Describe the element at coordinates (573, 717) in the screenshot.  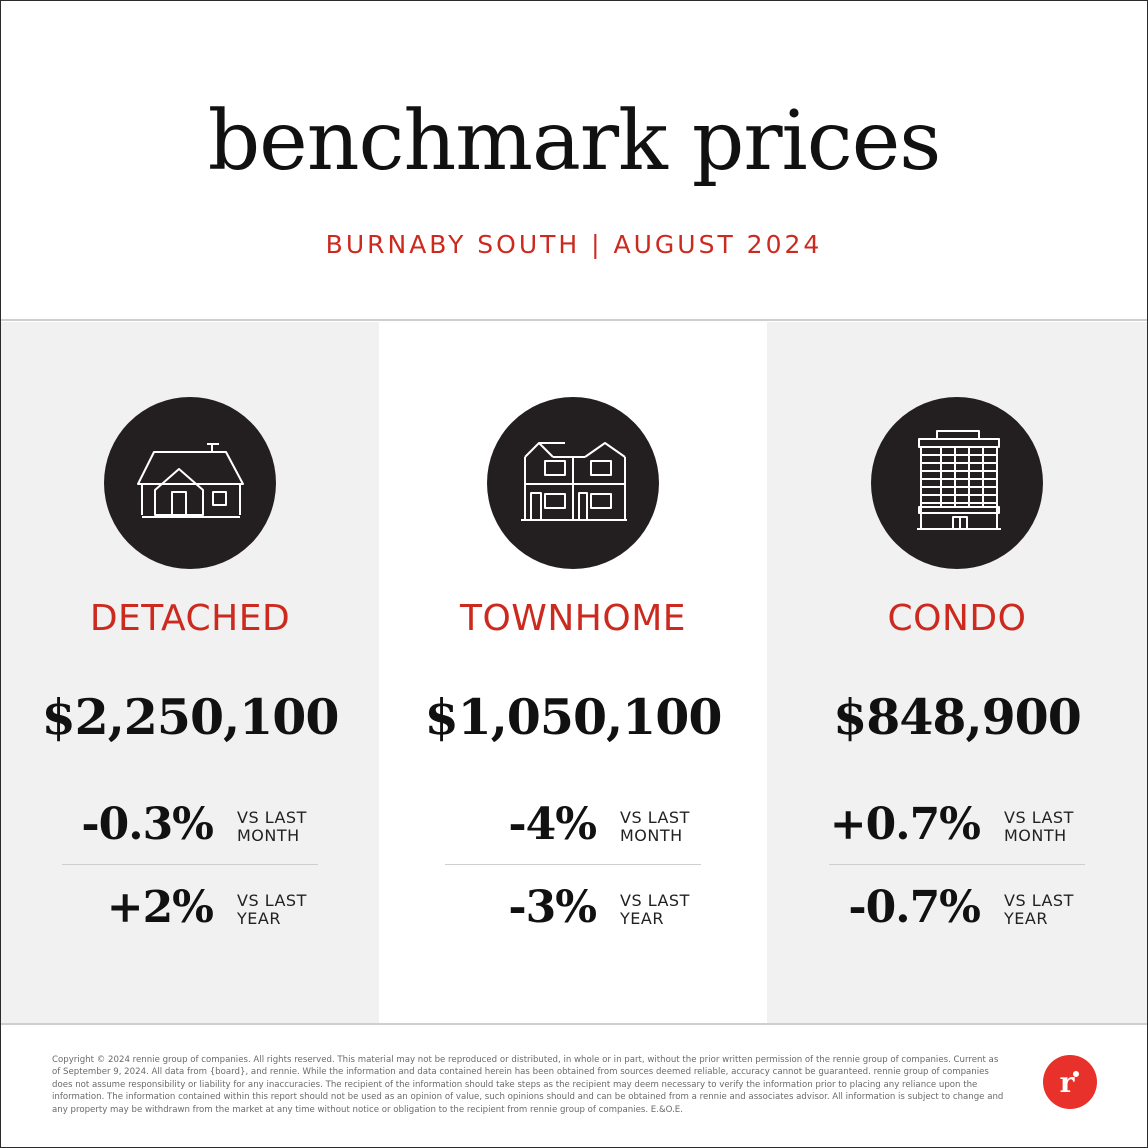
I see `benchmark-price: $1,050,100` at that location.